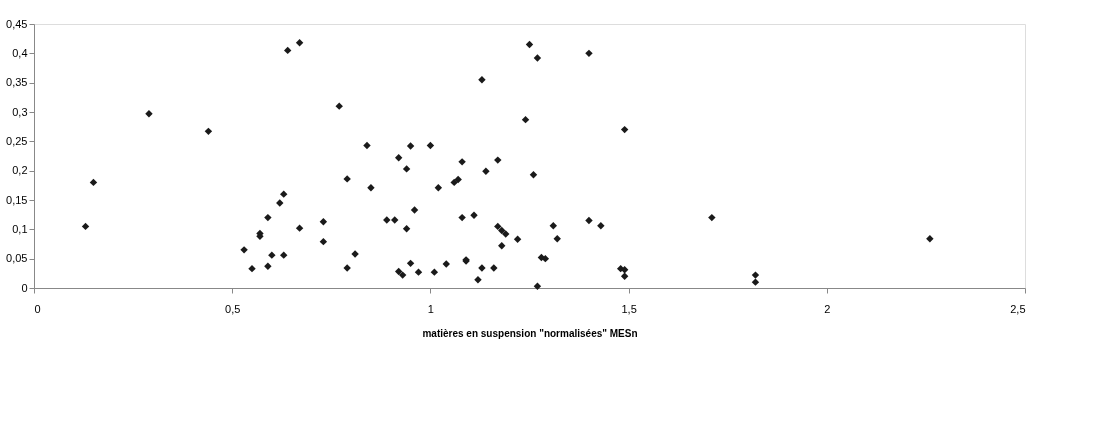  What do you see at coordinates (233, 308) in the screenshot?
I see `x-tick-label: 0,5` at bounding box center [233, 308].